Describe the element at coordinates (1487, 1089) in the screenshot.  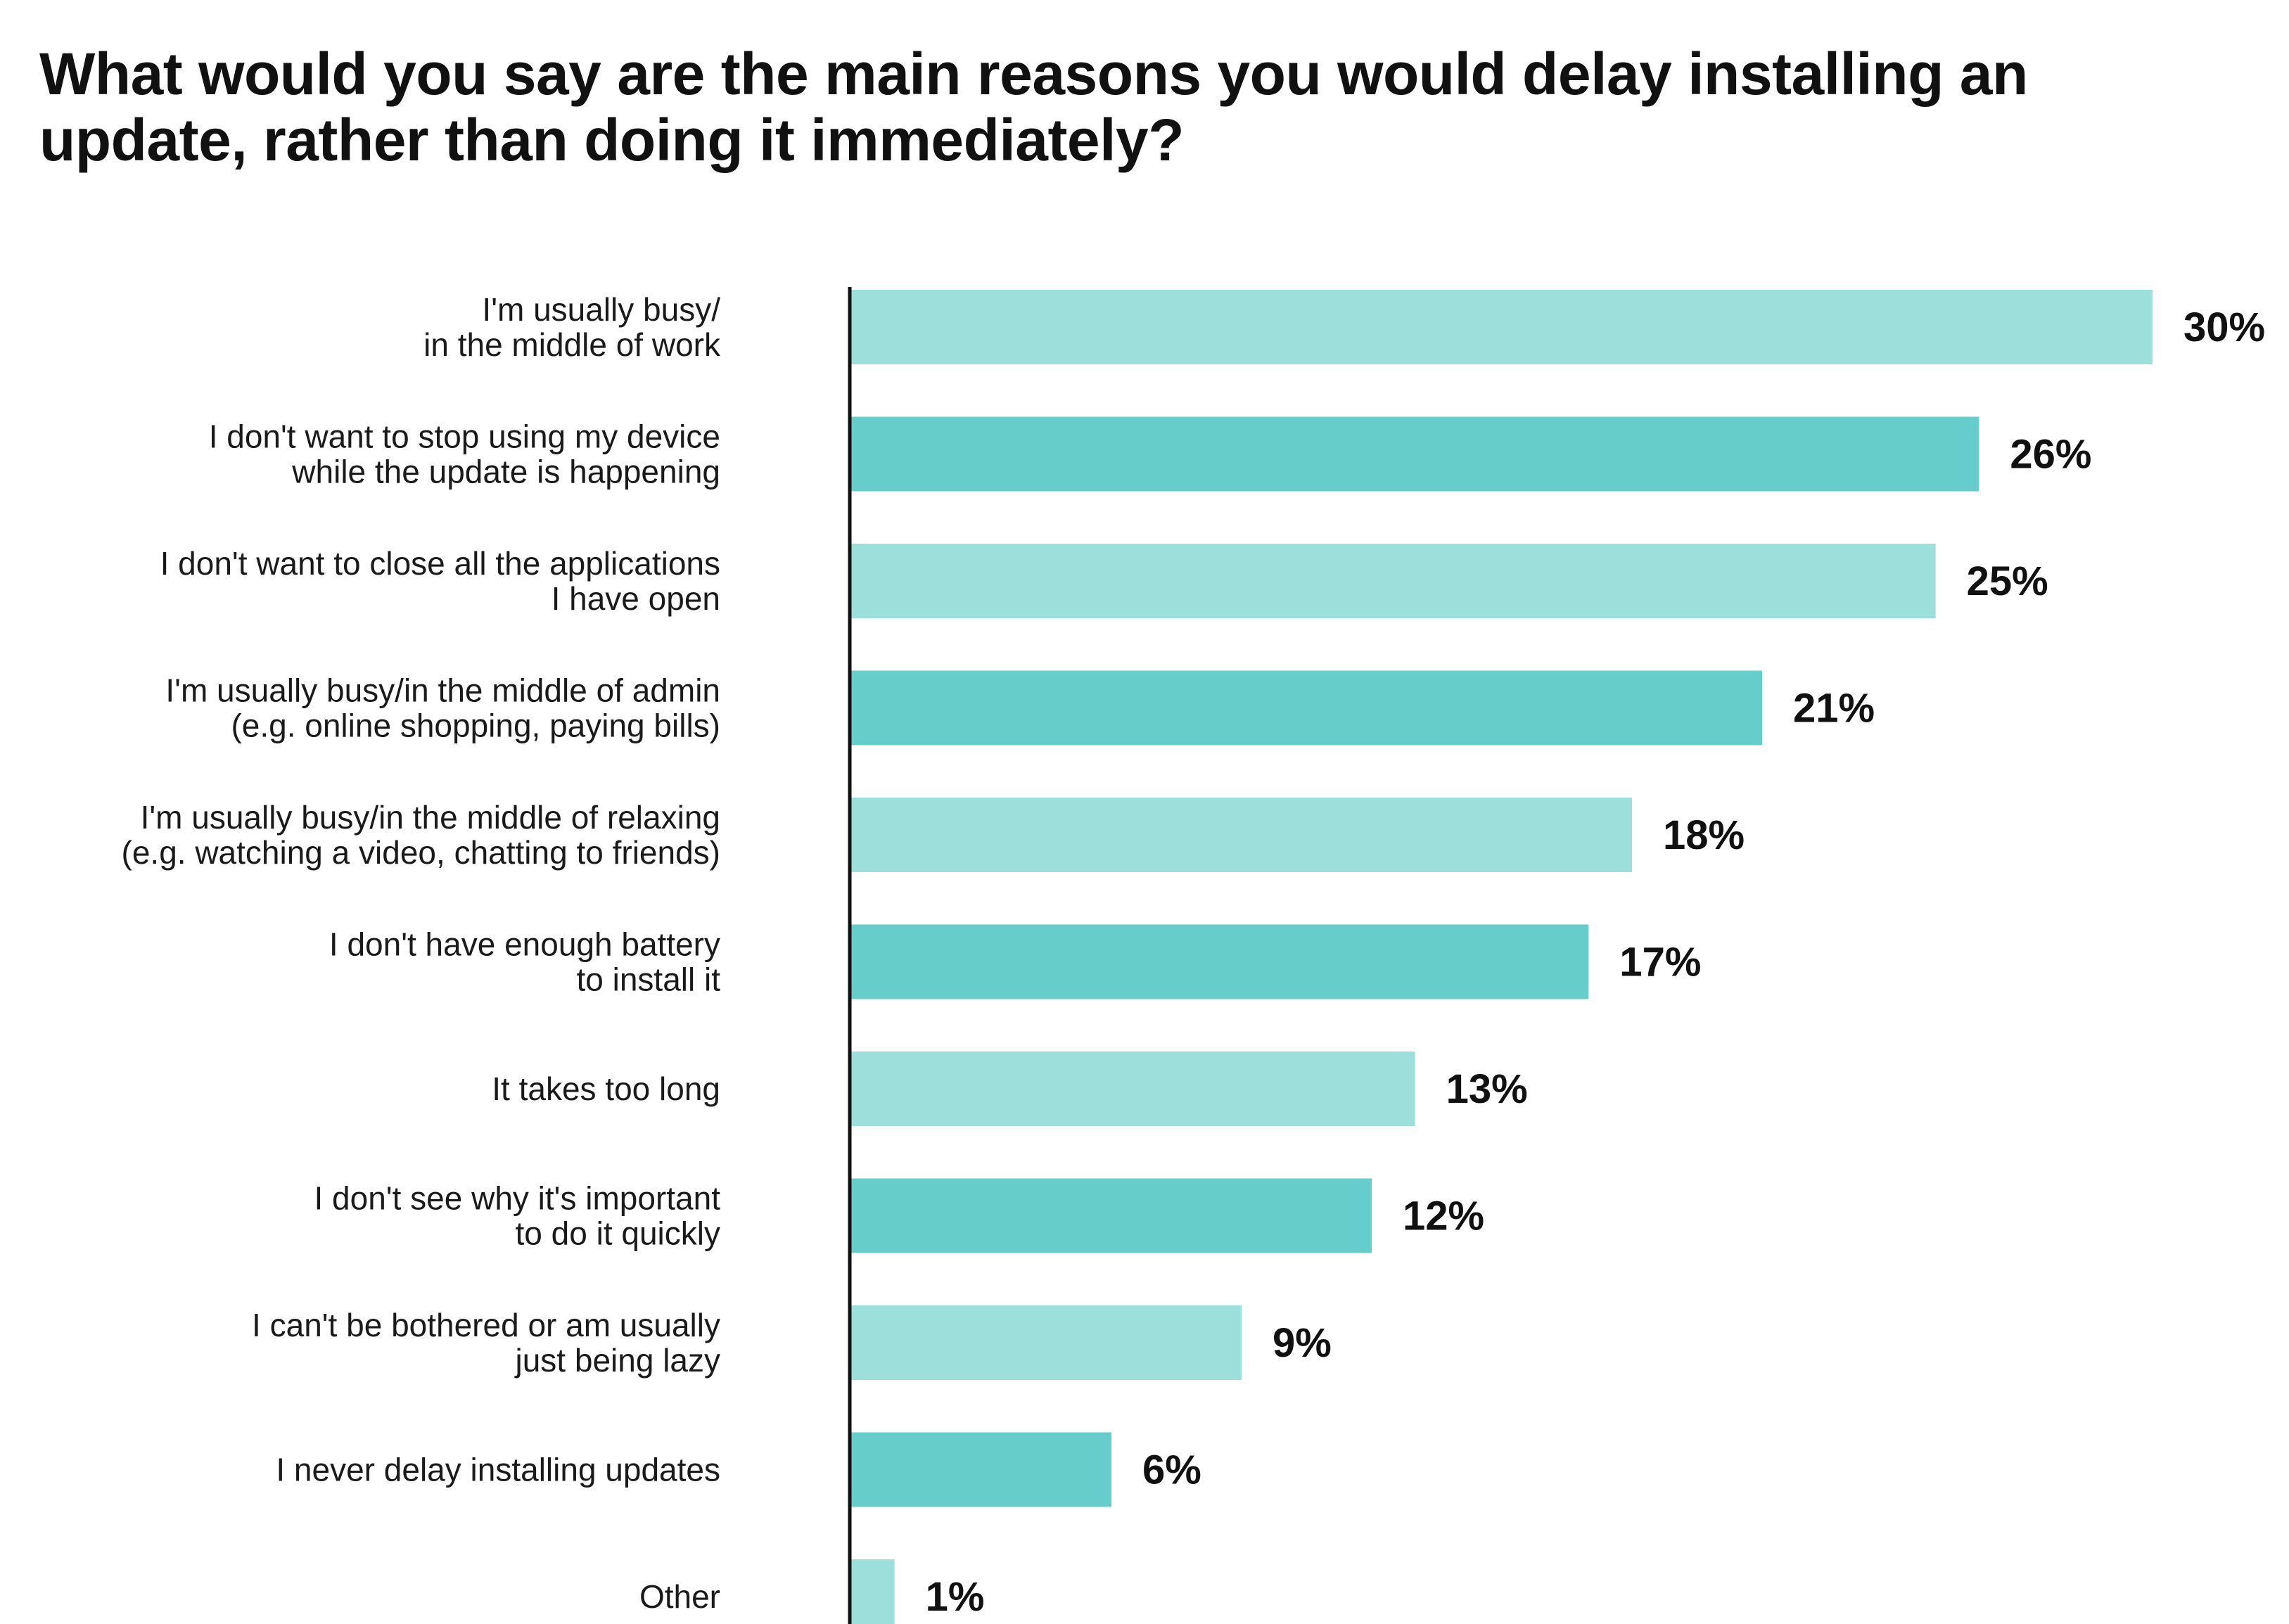
I see `value-label-7: 13%` at that location.